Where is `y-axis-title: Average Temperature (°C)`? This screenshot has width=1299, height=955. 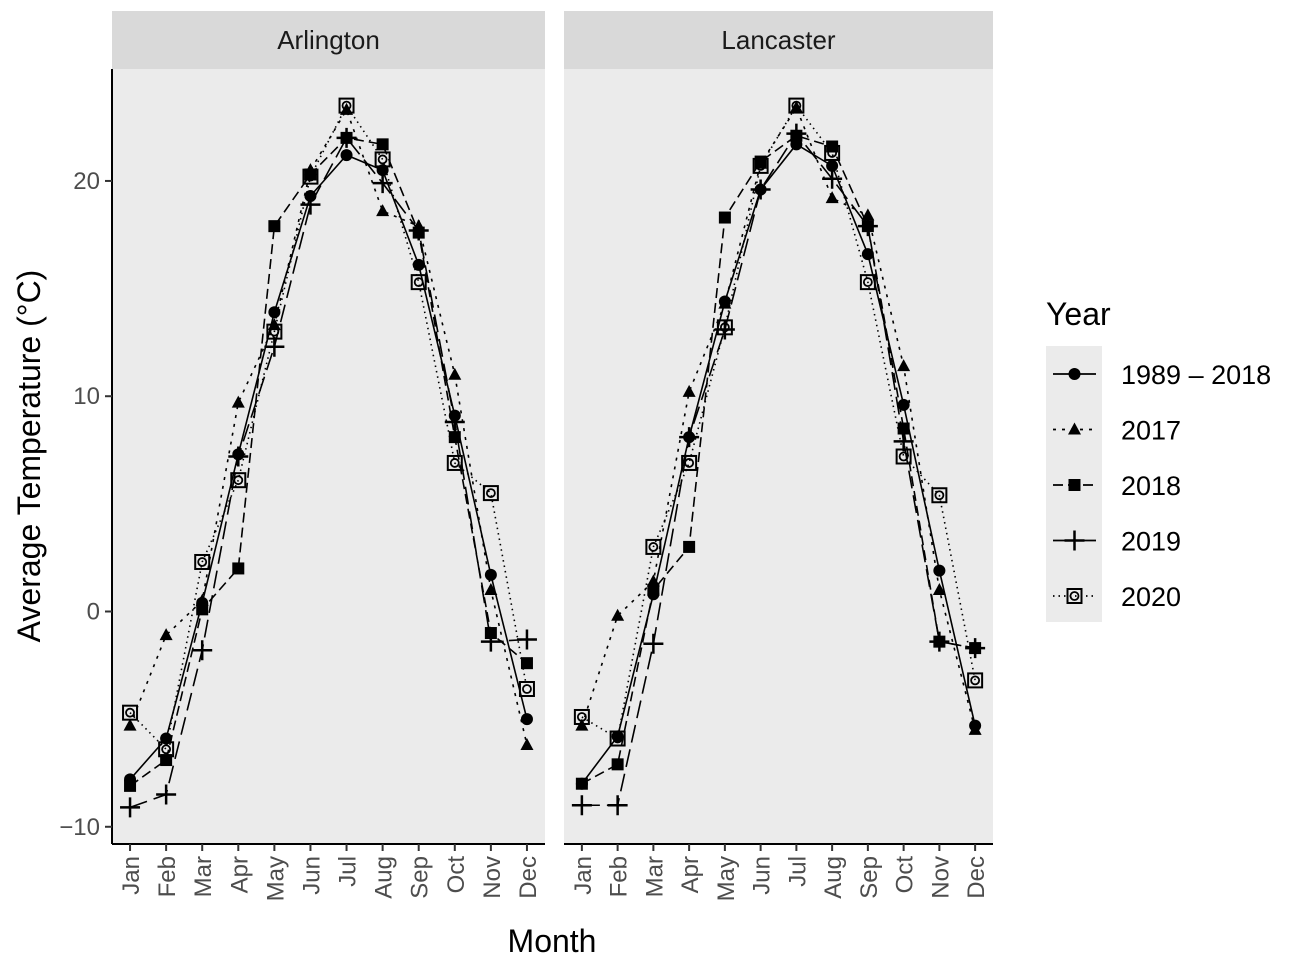 y-axis-title: Average Temperature (°C) is located at coordinates (29, 456).